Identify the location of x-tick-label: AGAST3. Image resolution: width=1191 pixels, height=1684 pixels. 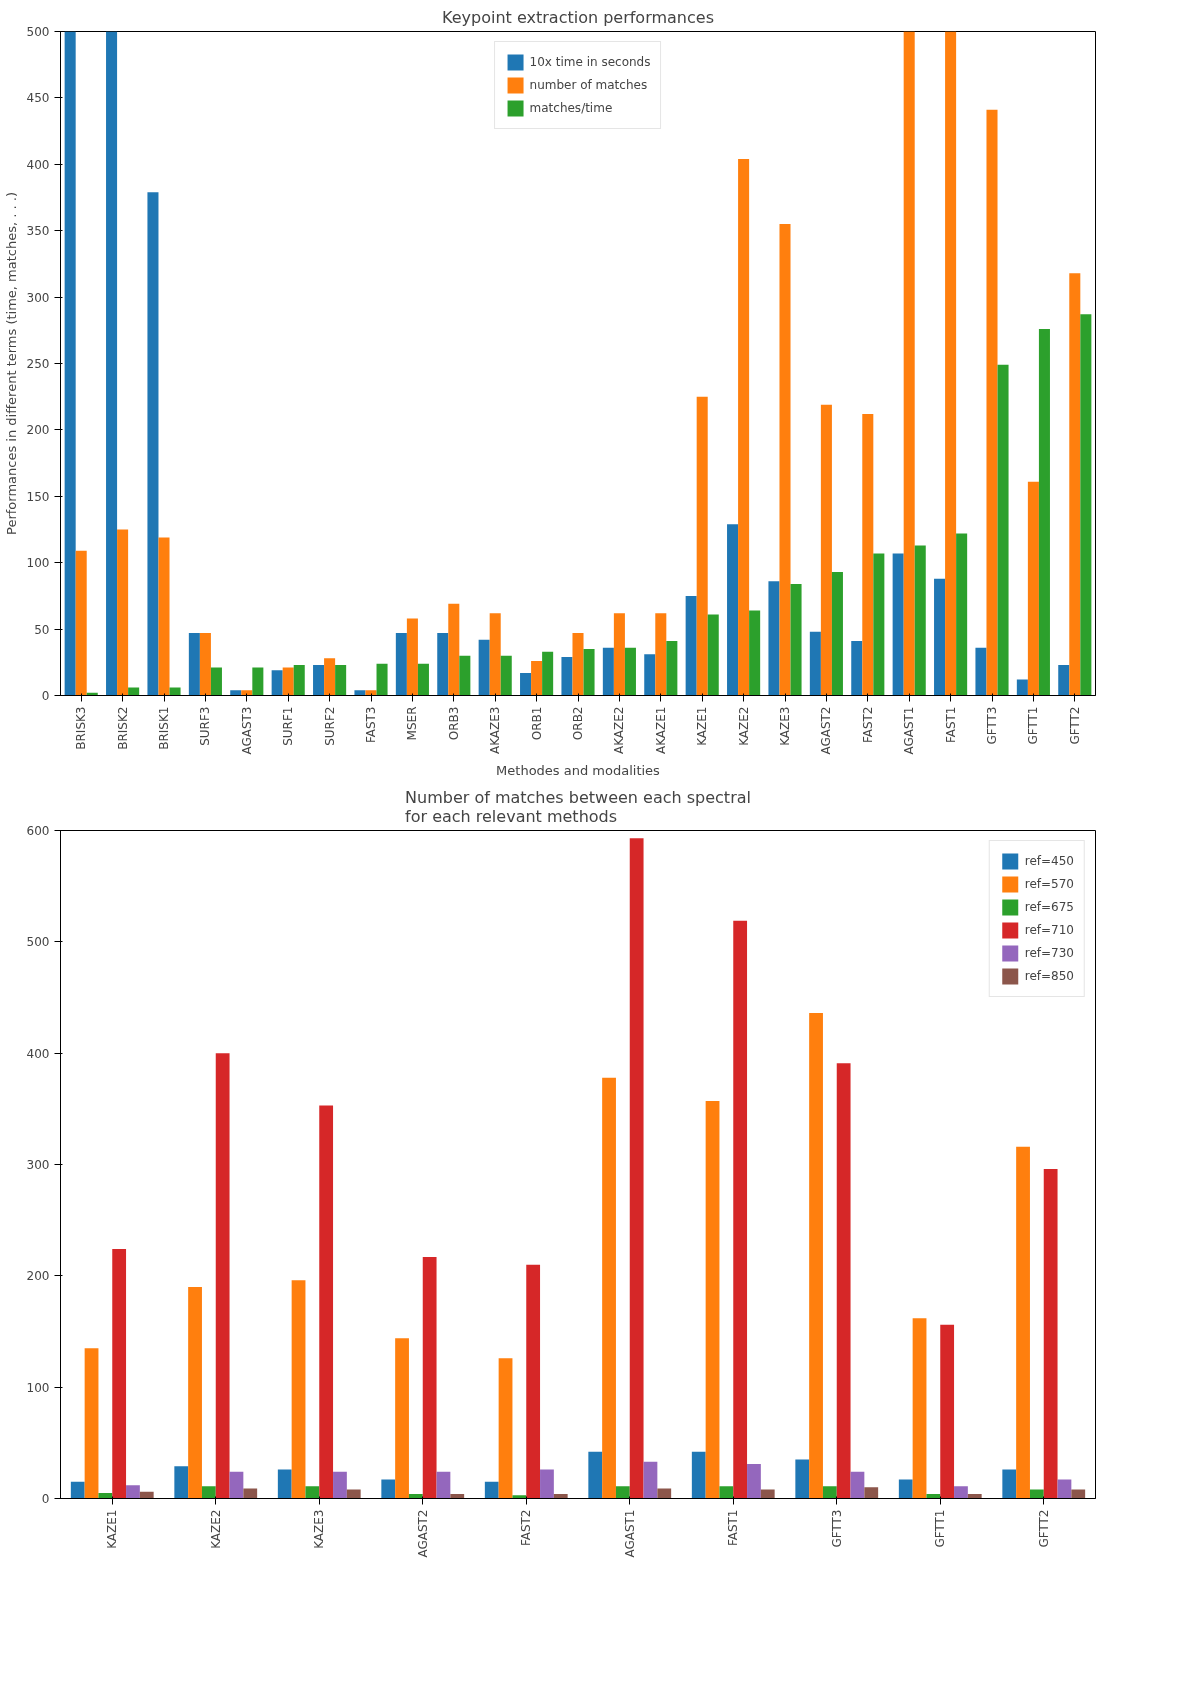
(246, 730).